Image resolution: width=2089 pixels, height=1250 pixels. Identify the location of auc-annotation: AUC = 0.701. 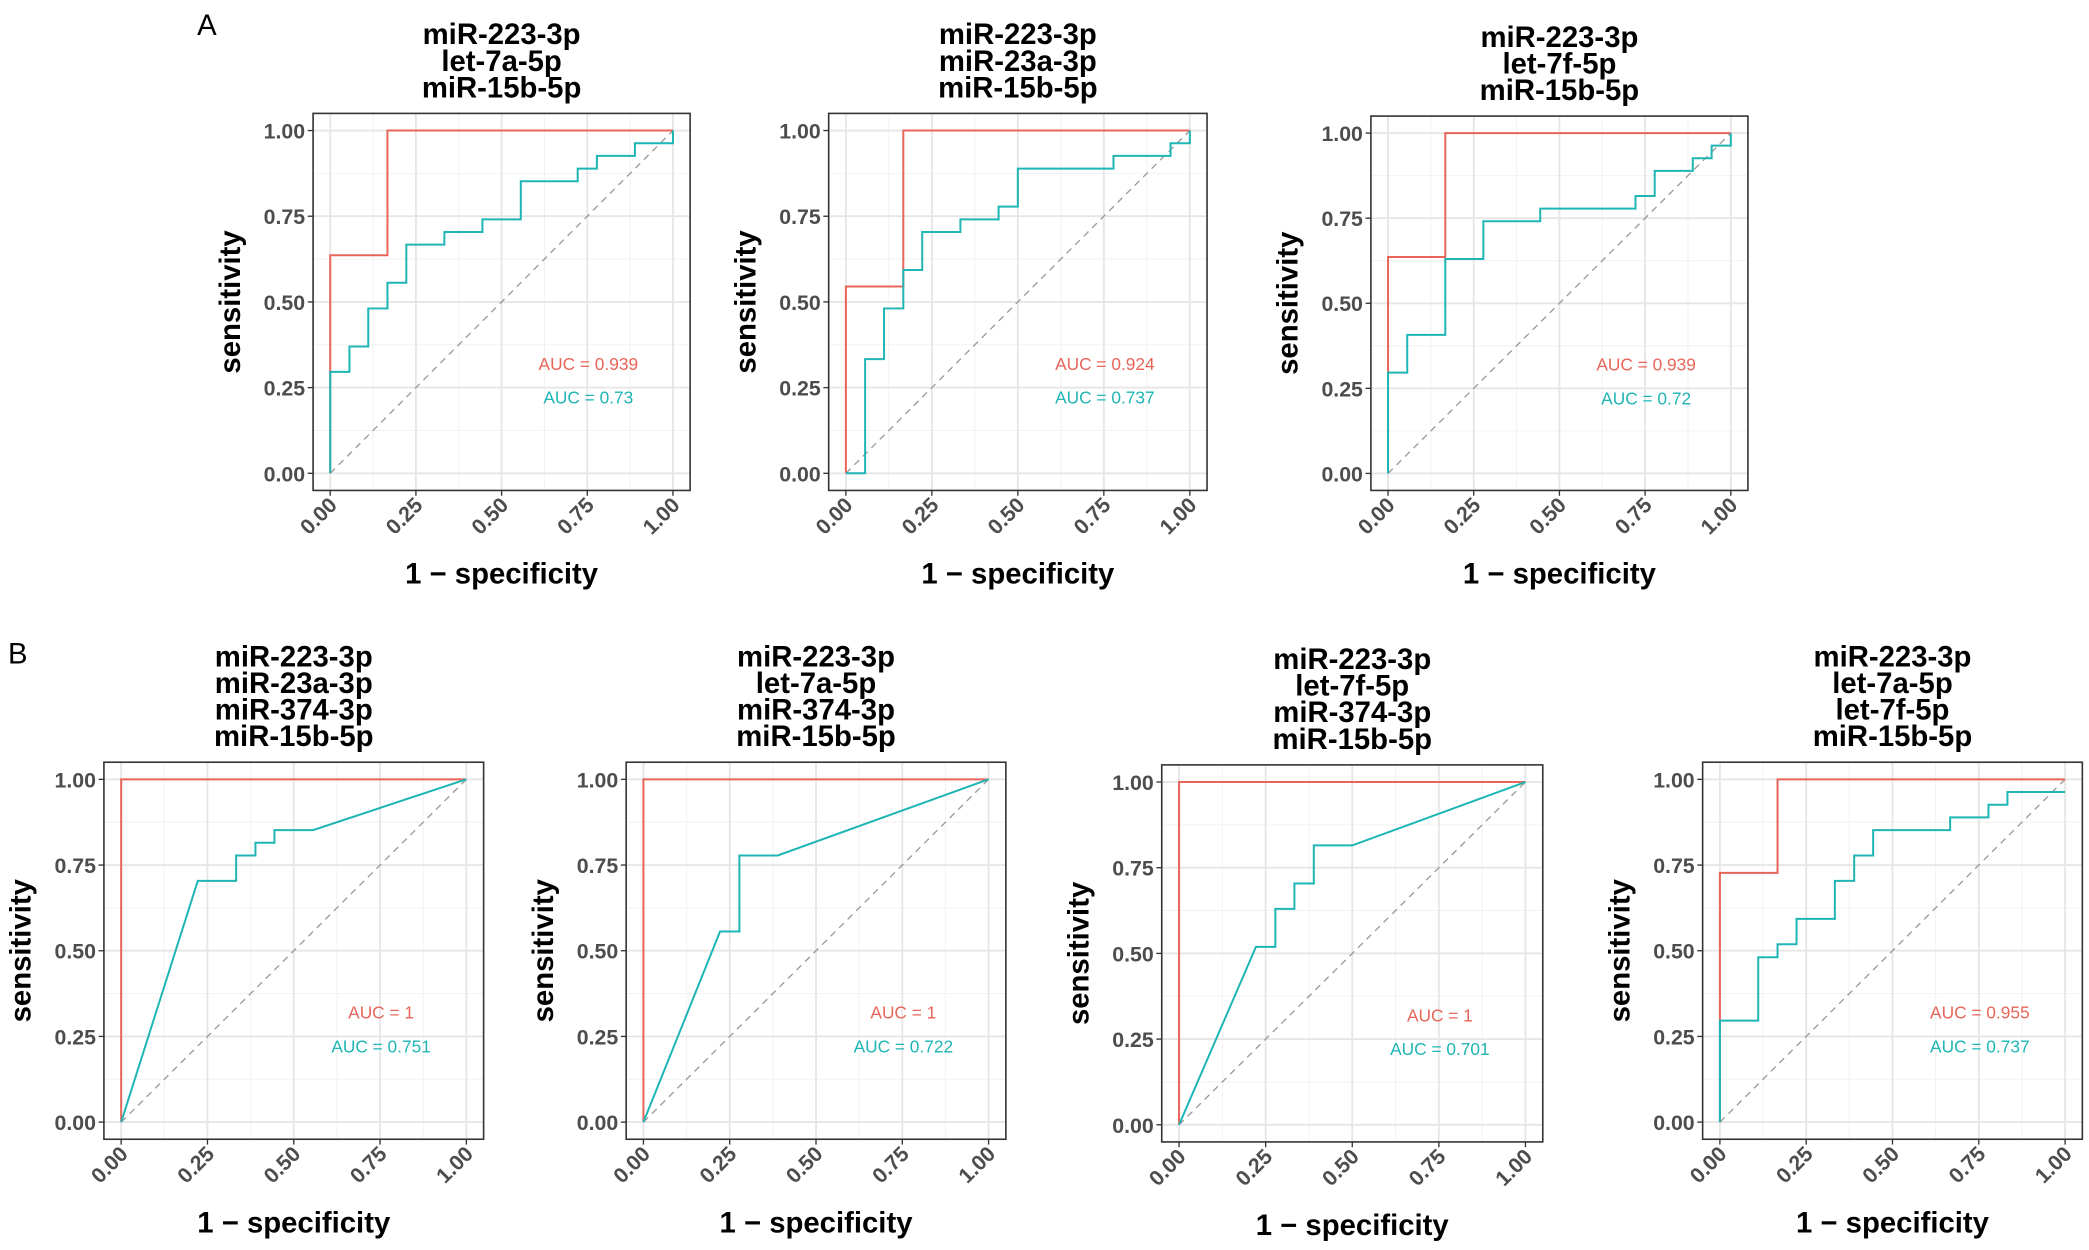
(1440, 1049).